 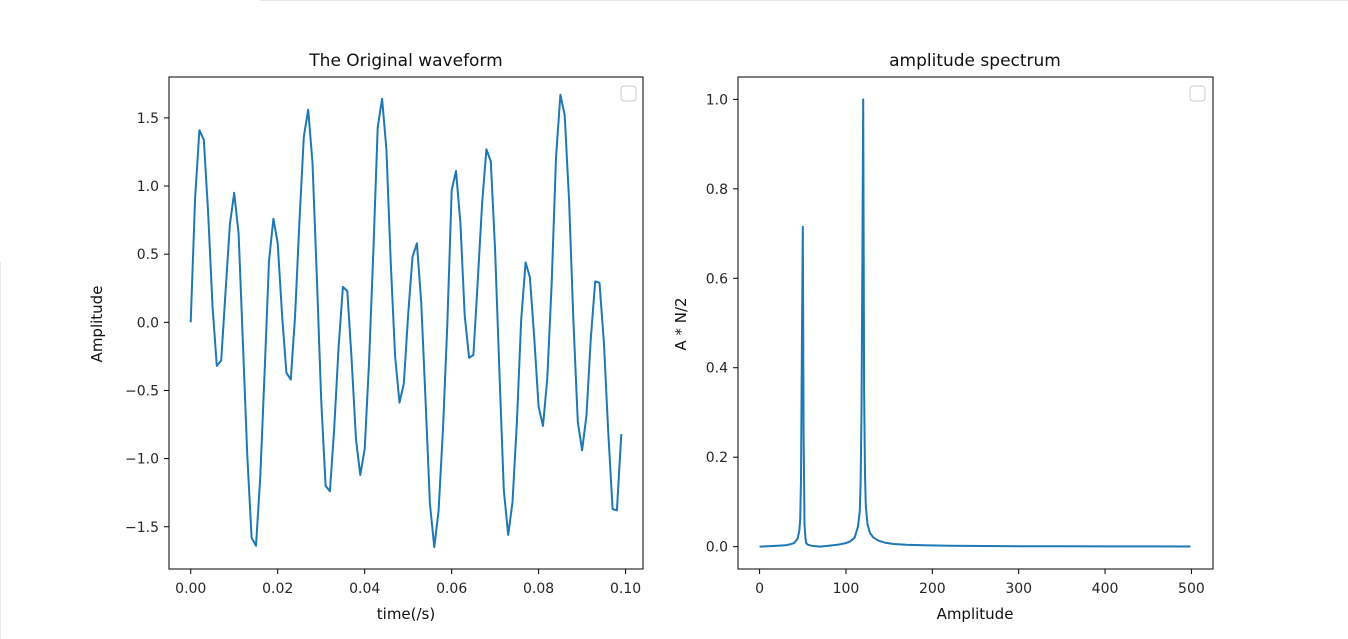 I want to click on waveform-y-ticks: −1.5 −1.0 −0.5 0.0 0.5 1.0 1.5, so click(x=147, y=323).